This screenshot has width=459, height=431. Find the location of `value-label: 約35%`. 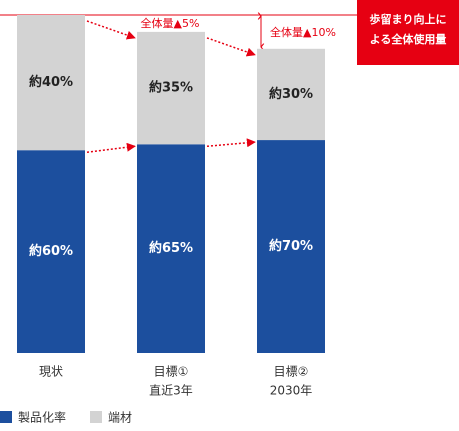

value-label: 約35% is located at coordinates (171, 88).